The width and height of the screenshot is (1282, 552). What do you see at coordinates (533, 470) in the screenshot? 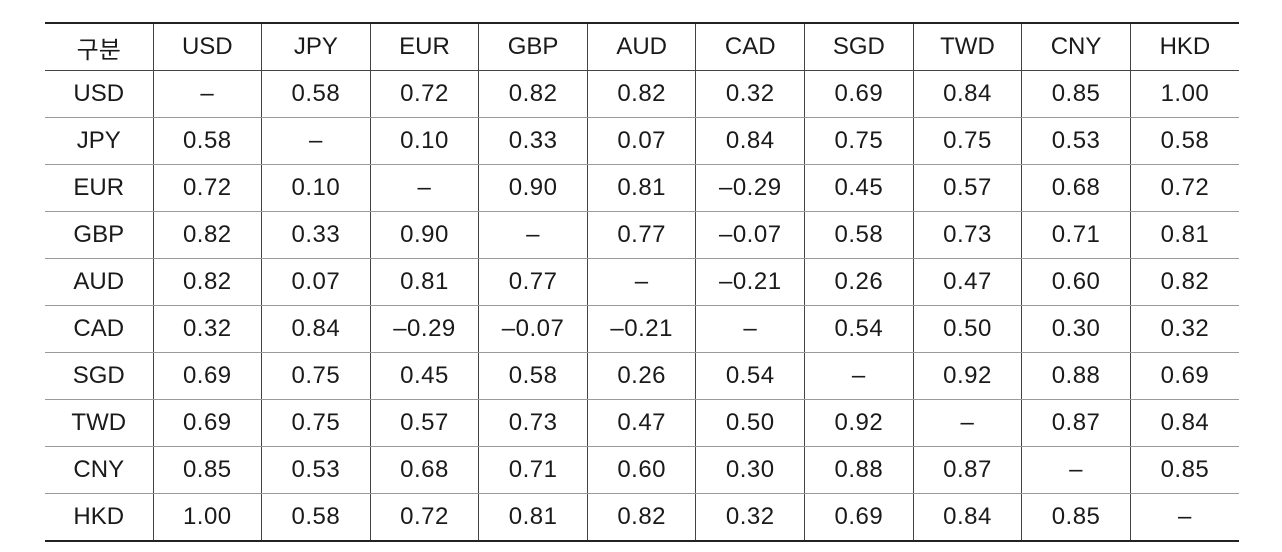
I see `table-cell: 0.71` at bounding box center [533, 470].